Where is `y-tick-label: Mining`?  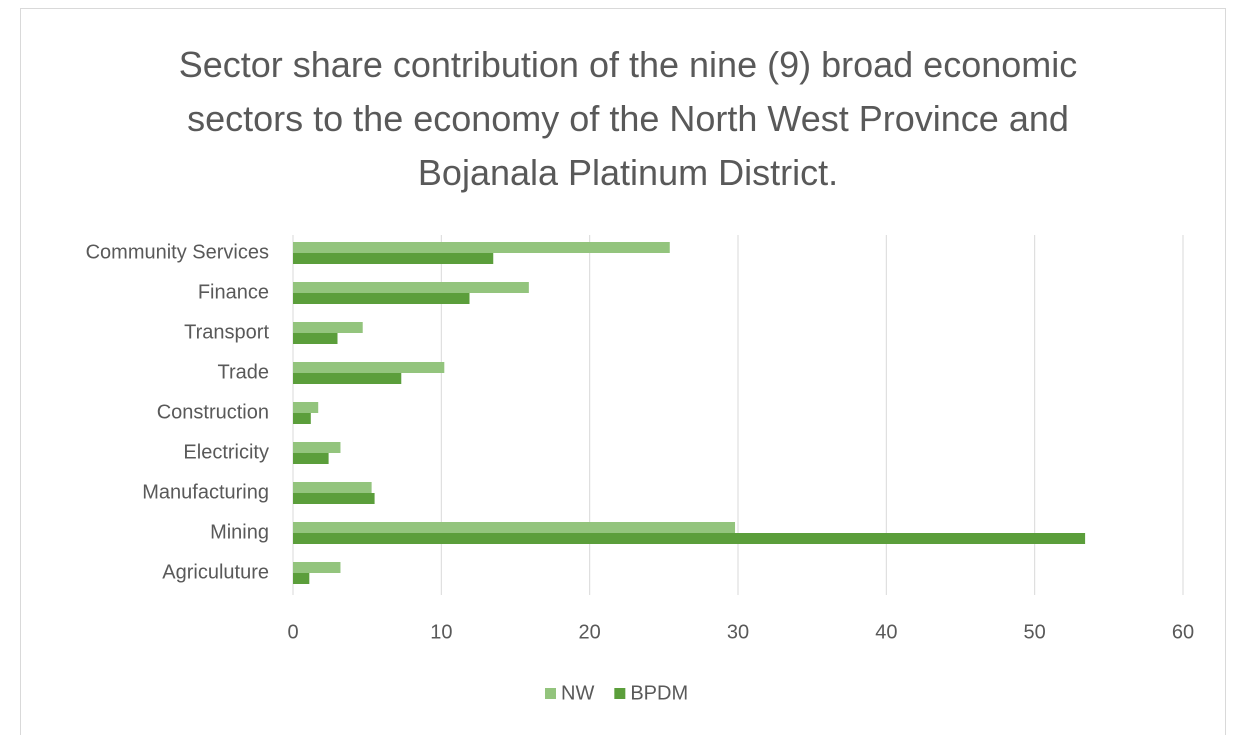
y-tick-label: Mining is located at coordinates (239, 532).